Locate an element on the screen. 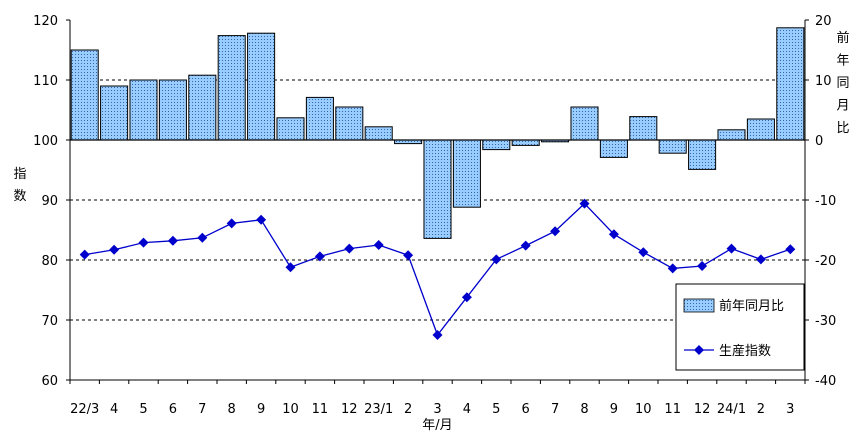  y-right-axis-title: 前年同月比 is located at coordinates (842, 83).